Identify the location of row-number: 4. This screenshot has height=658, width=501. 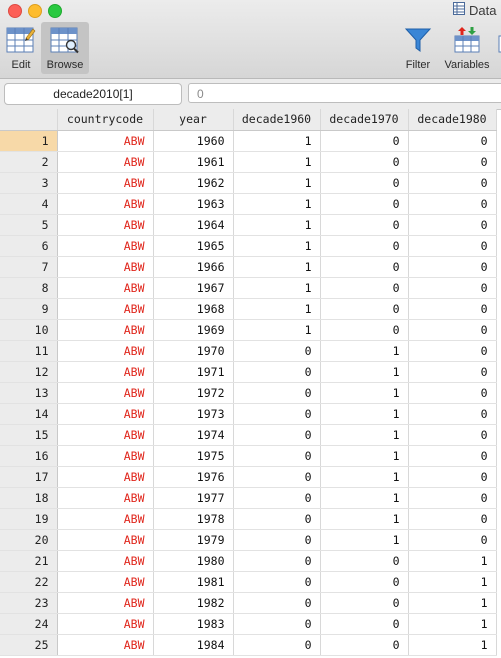
(29, 204).